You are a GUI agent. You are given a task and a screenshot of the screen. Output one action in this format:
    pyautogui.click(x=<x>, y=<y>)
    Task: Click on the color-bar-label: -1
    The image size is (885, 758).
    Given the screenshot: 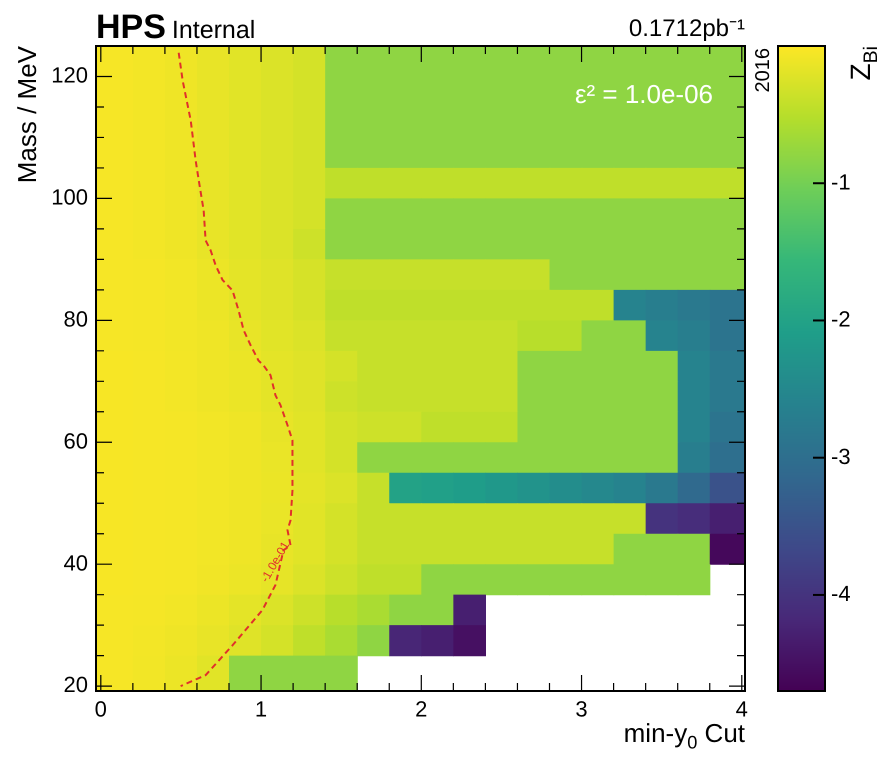 What is the action you would take?
    pyautogui.click(x=841, y=181)
    